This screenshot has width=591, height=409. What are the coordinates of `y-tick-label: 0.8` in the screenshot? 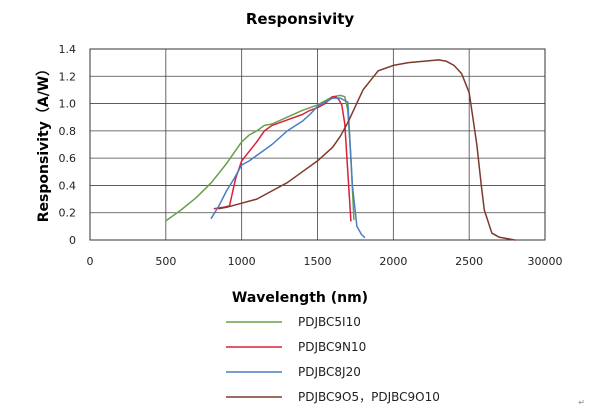 It's located at (68, 131).